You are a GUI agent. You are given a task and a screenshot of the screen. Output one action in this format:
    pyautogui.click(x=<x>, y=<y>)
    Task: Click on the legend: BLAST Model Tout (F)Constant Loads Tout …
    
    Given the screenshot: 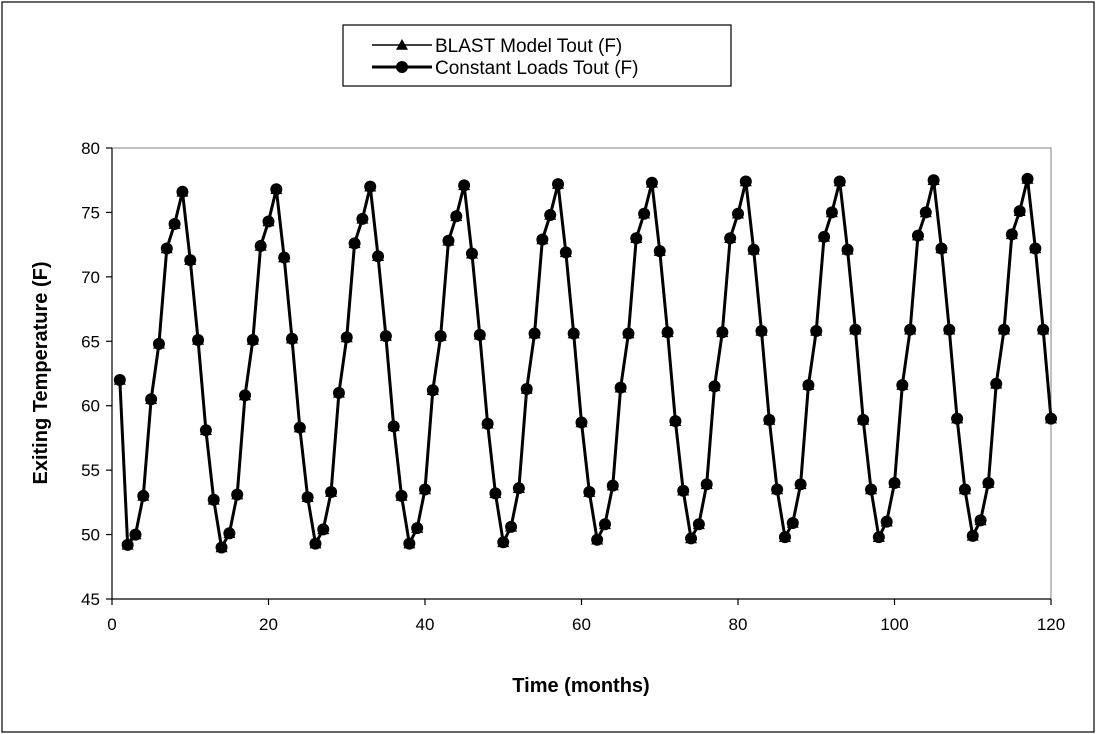 What is the action you would take?
    pyautogui.click(x=537, y=55)
    